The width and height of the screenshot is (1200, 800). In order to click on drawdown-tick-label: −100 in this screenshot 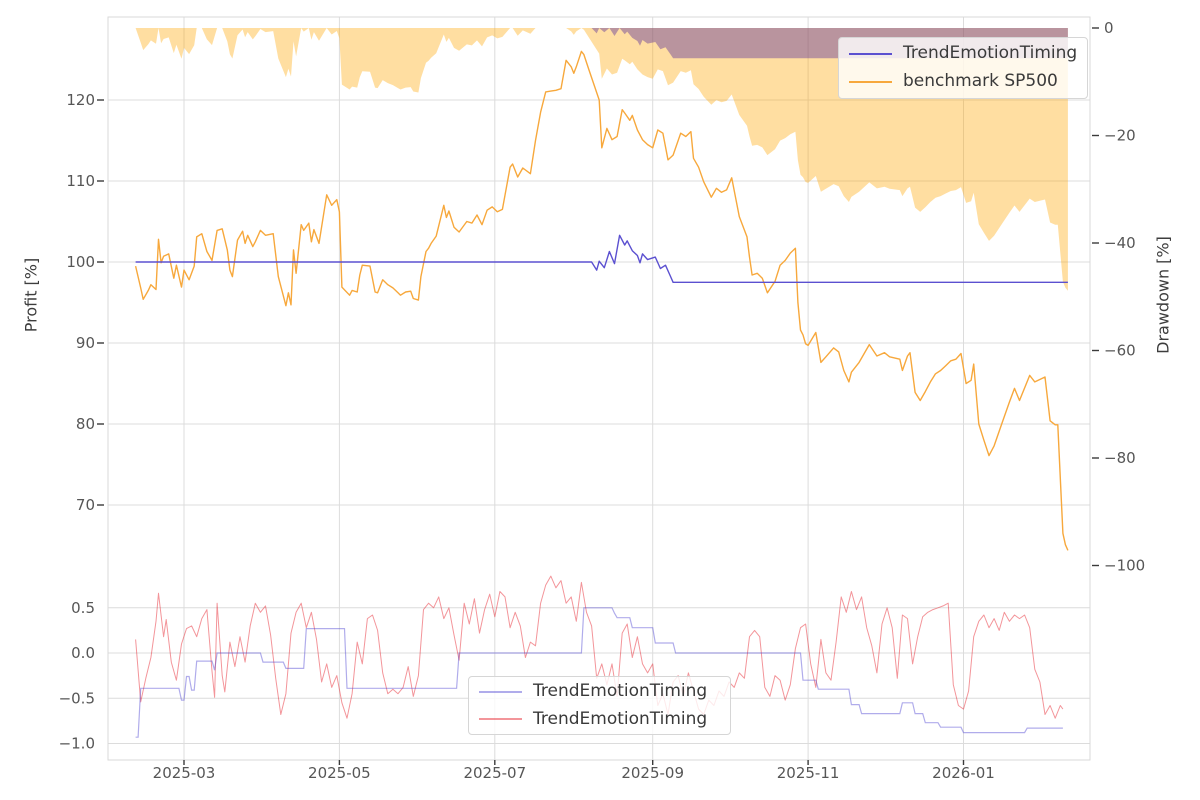, I will do `click(1124, 566)`.